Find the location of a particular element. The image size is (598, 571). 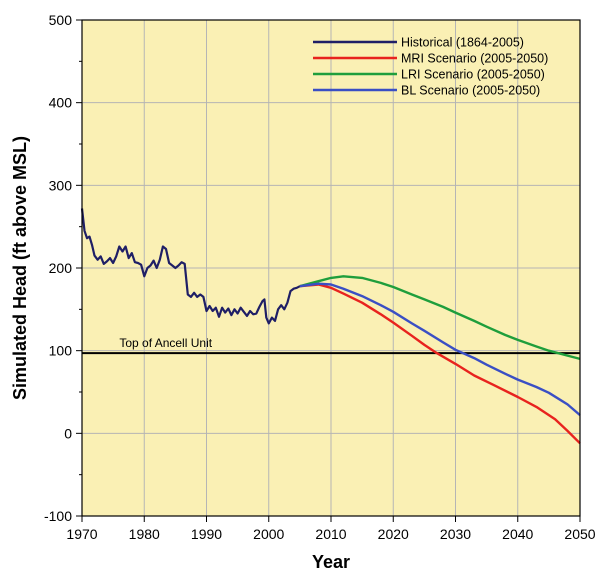

x-tick-label: 1970 is located at coordinates (81, 534).